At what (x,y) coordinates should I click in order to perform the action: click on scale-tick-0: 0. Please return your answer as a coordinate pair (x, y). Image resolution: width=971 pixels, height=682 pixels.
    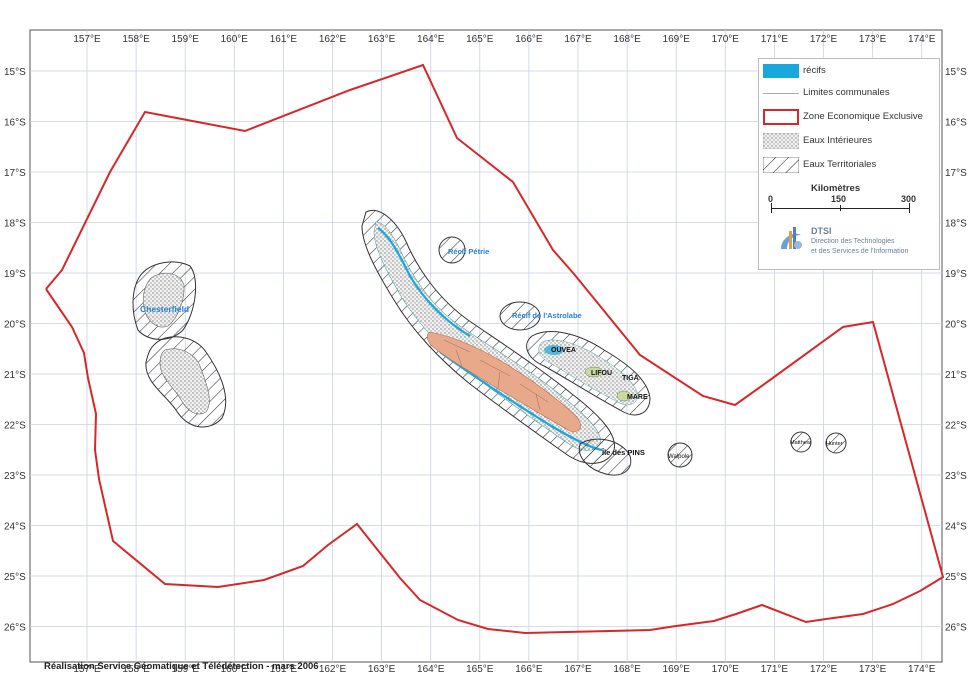
    Looking at the image, I should click on (770, 199).